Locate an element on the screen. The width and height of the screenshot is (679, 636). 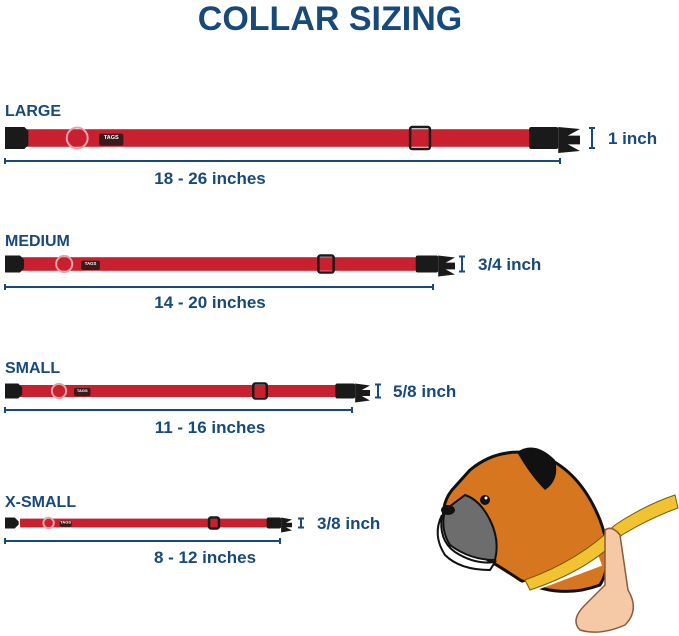
length-range: 11 - 16 inches is located at coordinates (210, 427).